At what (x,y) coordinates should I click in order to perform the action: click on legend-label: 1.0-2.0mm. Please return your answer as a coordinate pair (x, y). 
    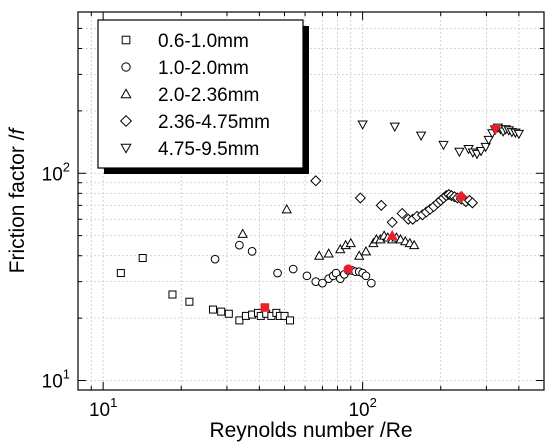
    Looking at the image, I should click on (203, 68).